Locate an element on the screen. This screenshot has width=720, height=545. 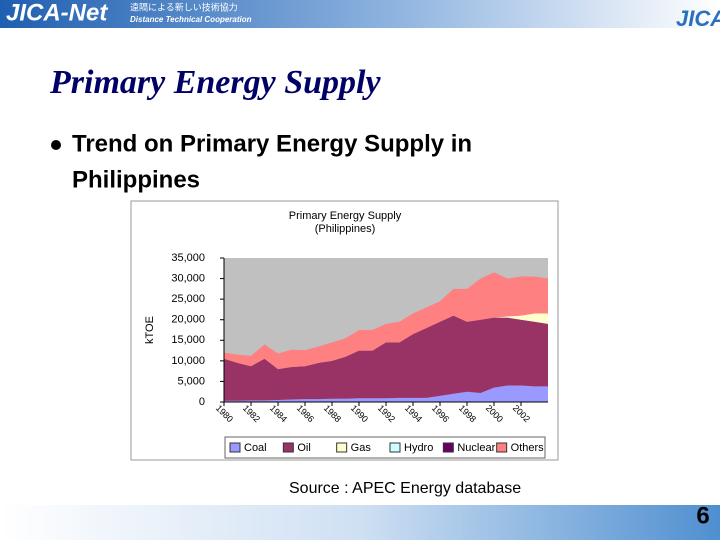
source: Source : APEC Energy database is located at coordinates (405, 488).